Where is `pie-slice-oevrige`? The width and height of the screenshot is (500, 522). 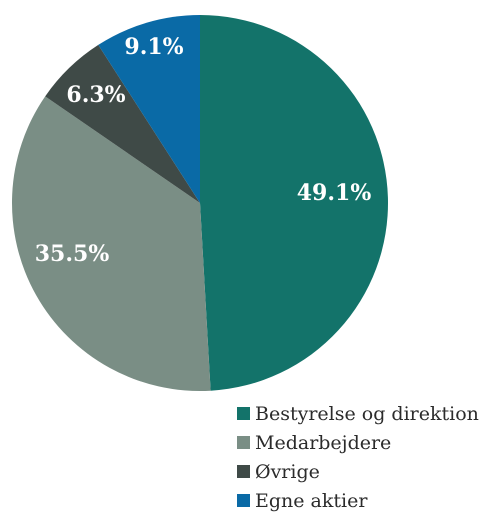
pie-slice-oevrige is located at coordinates (122, 123).